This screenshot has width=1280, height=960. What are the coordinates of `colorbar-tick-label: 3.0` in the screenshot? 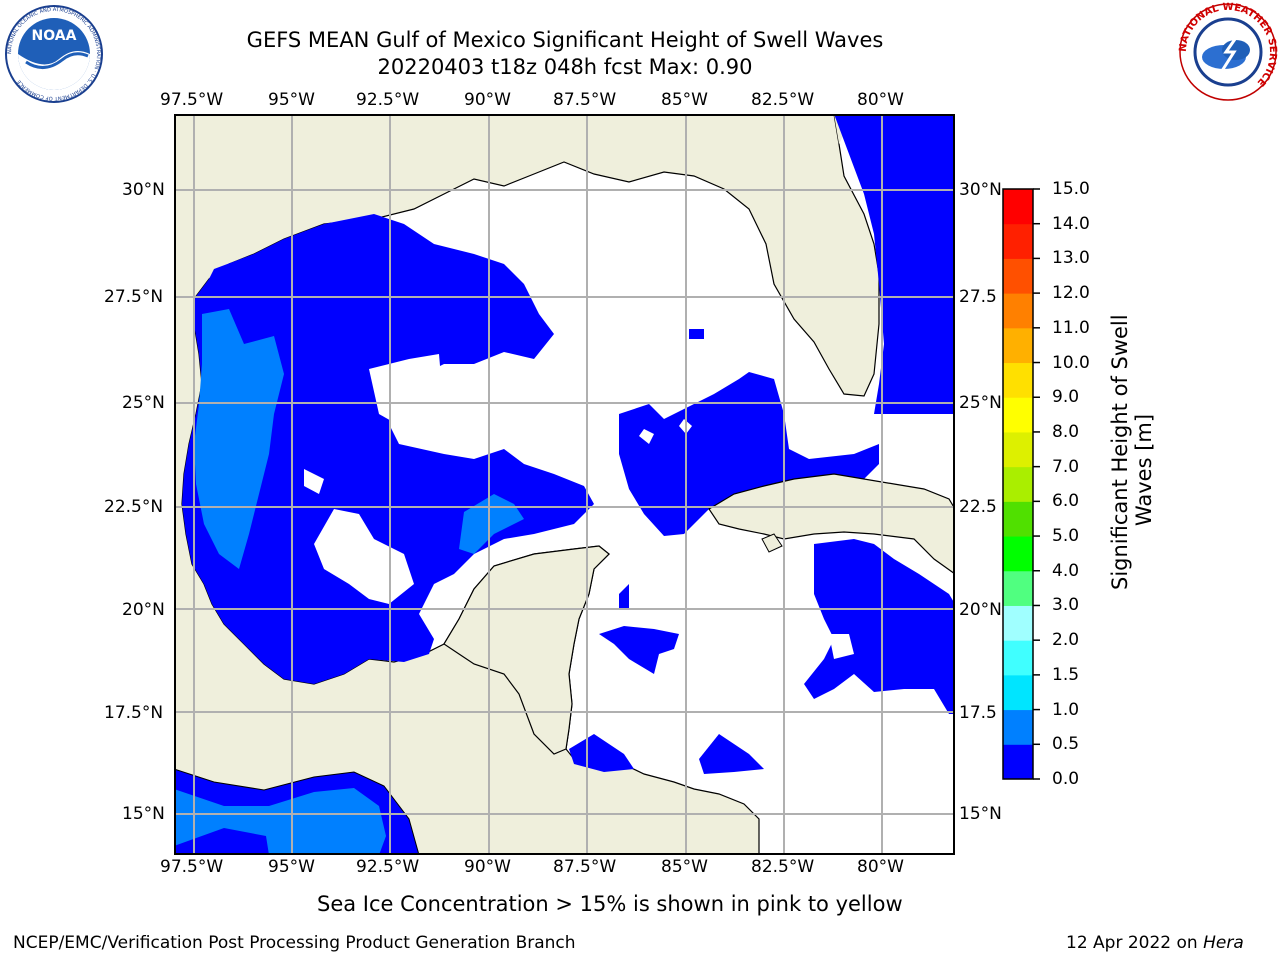 It's located at (1066, 605).